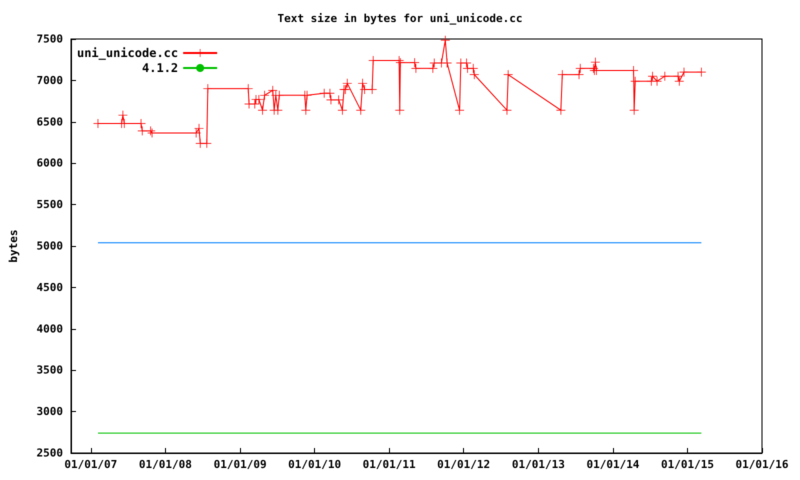 The image size is (800, 480). I want to click on y-tick-label: 3000, so click(49, 411).